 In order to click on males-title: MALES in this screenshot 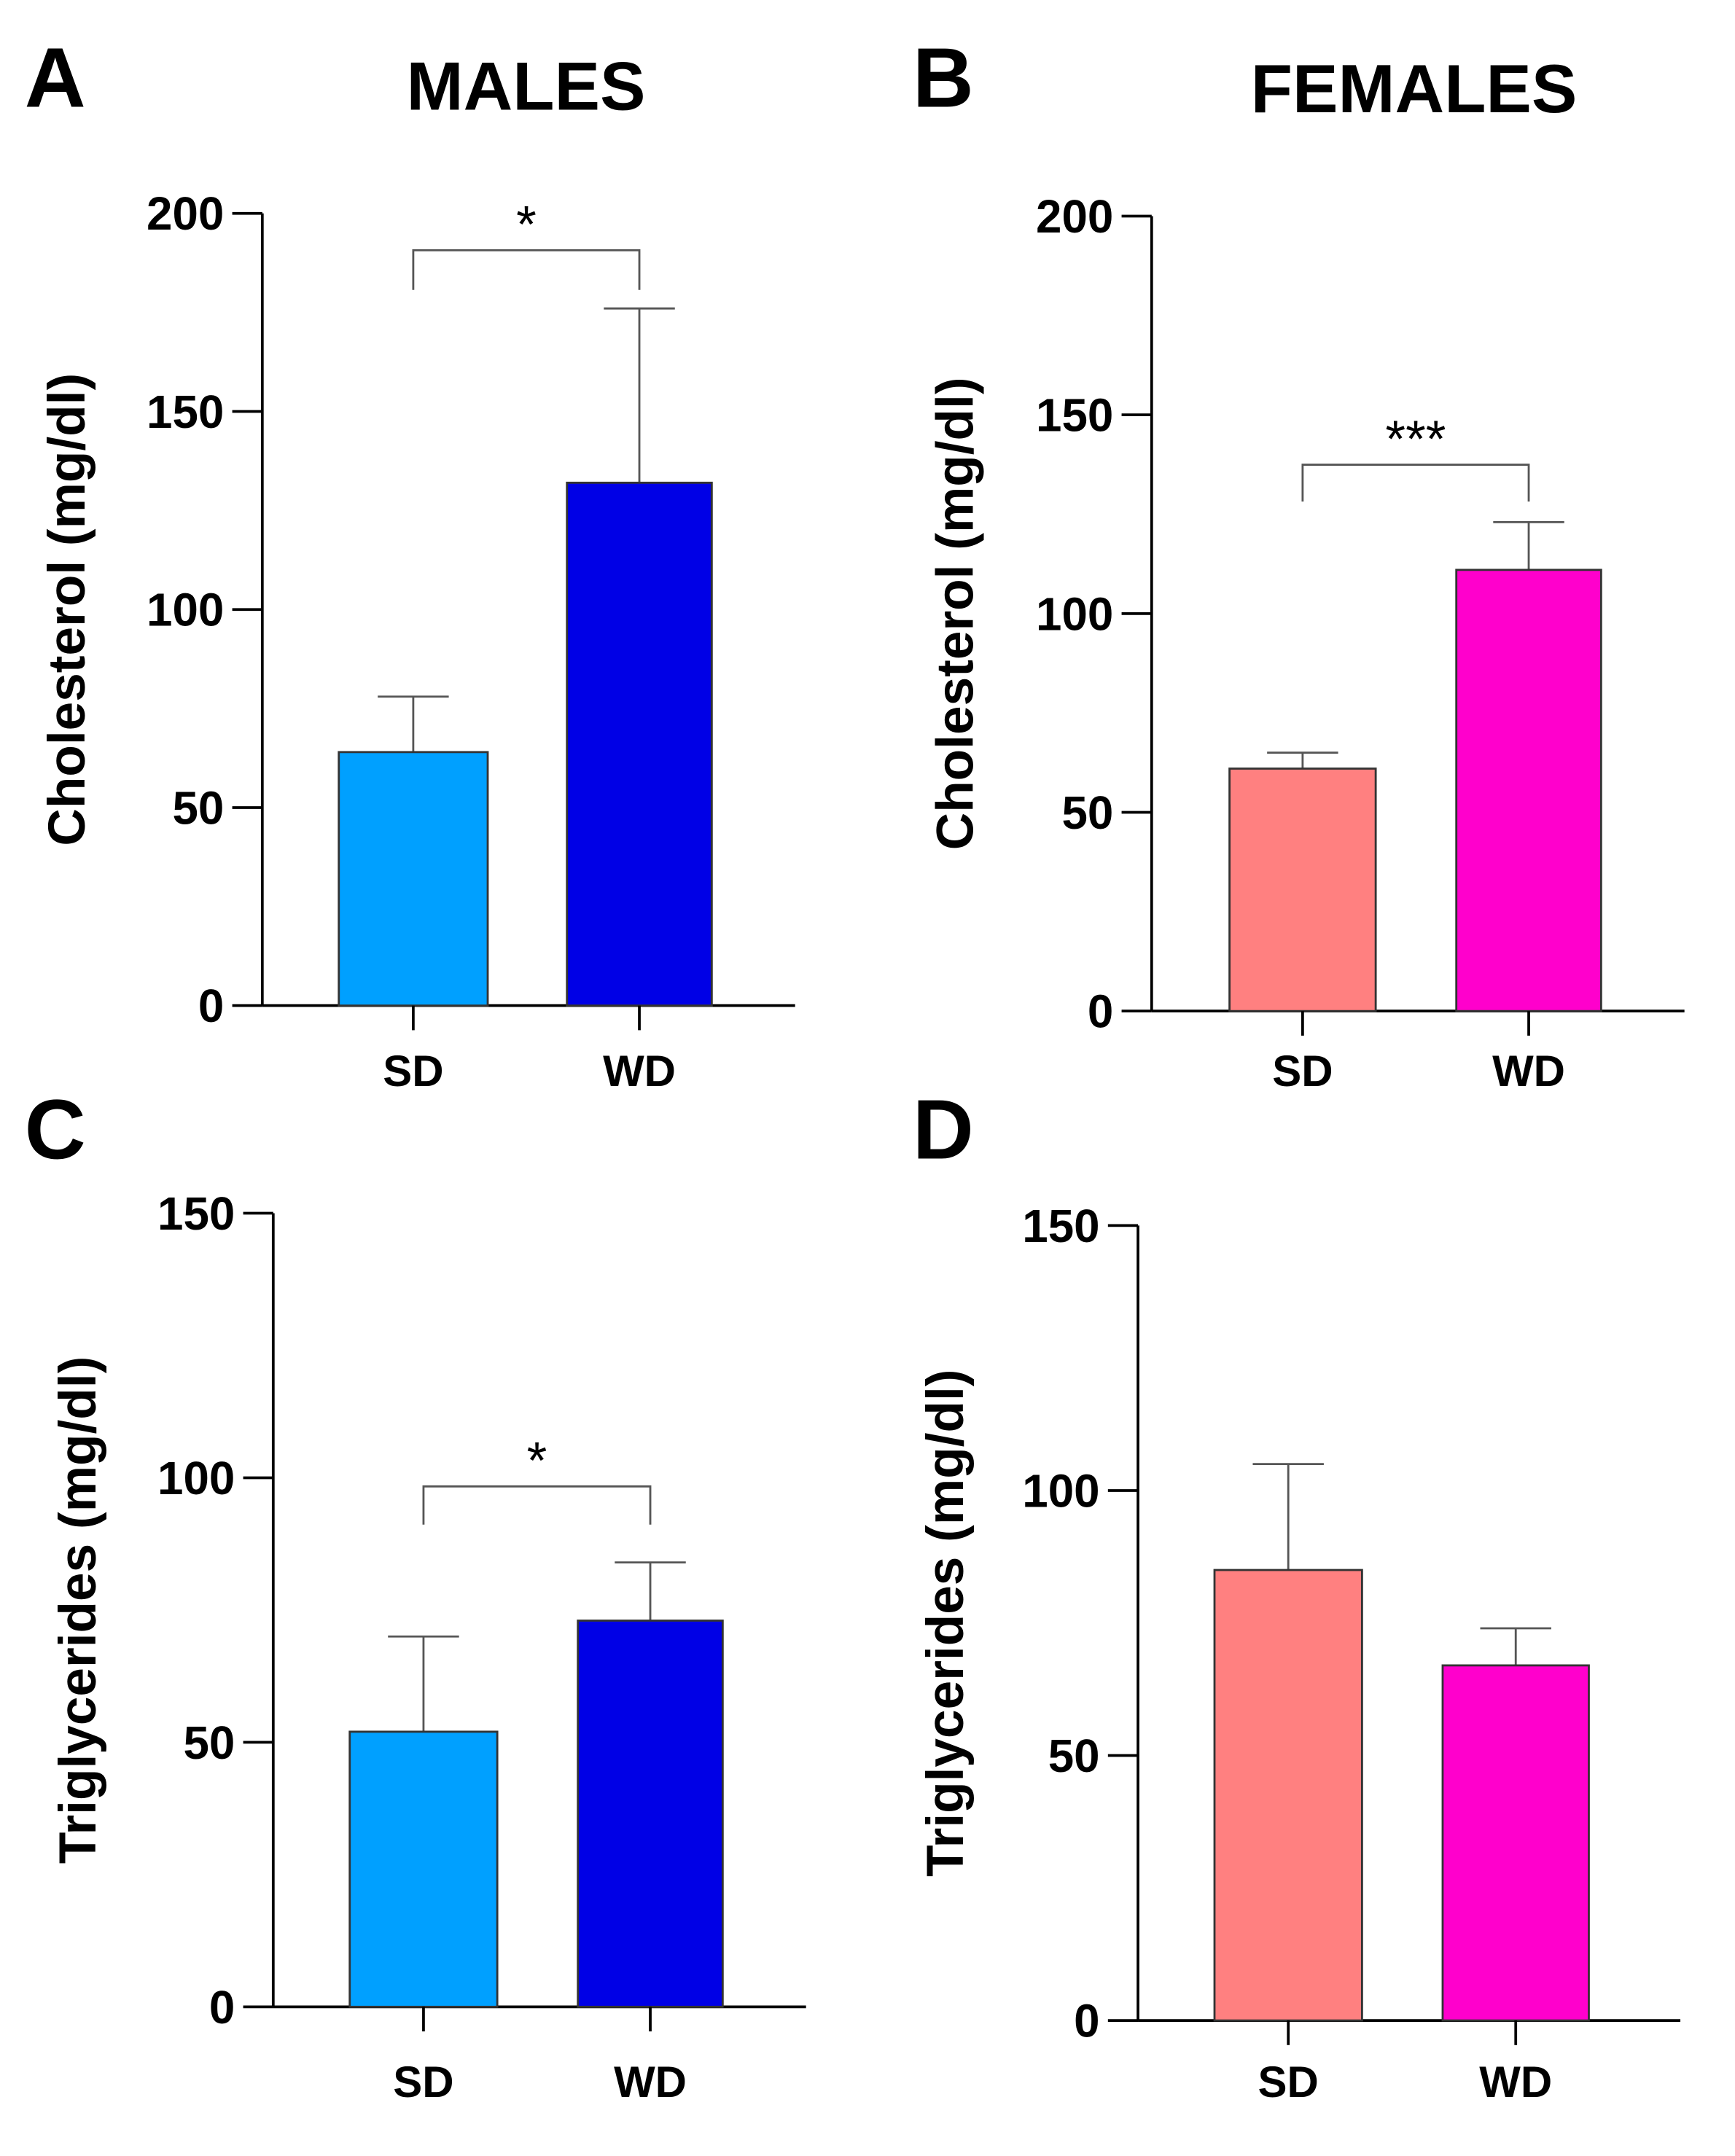, I will do `click(526, 86)`.